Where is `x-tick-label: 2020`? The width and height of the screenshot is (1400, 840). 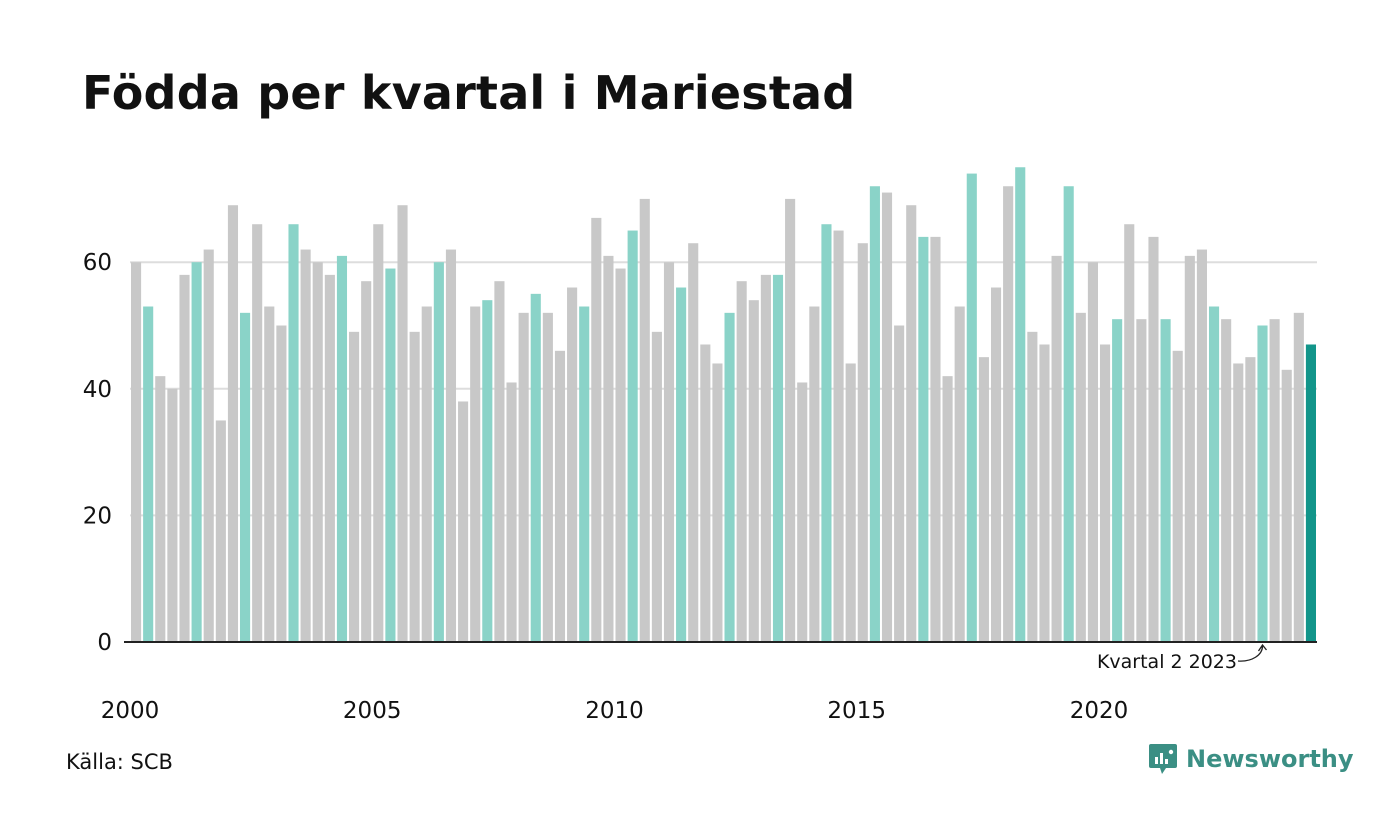 x-tick-label: 2020 is located at coordinates (1099, 711).